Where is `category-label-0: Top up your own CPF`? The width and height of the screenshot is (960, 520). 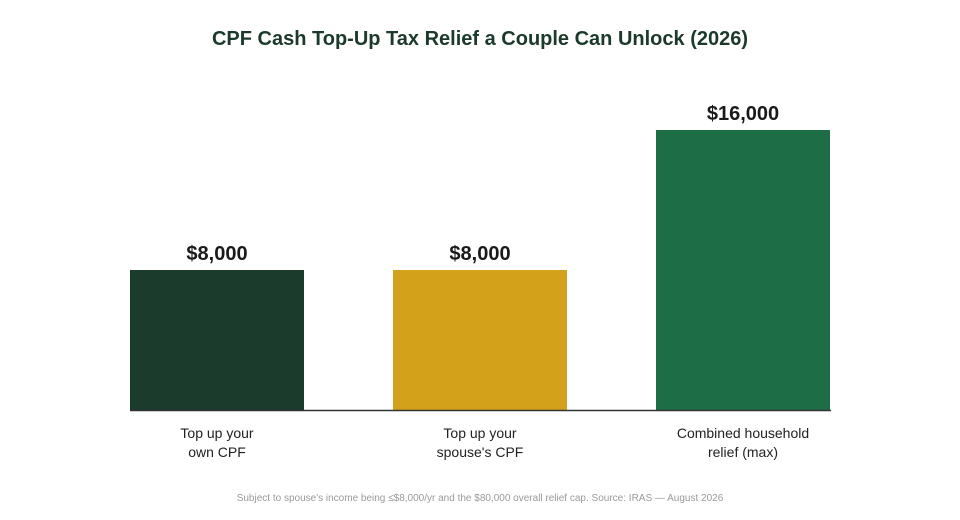
category-label-0: Top up your own CPF is located at coordinates (216, 442).